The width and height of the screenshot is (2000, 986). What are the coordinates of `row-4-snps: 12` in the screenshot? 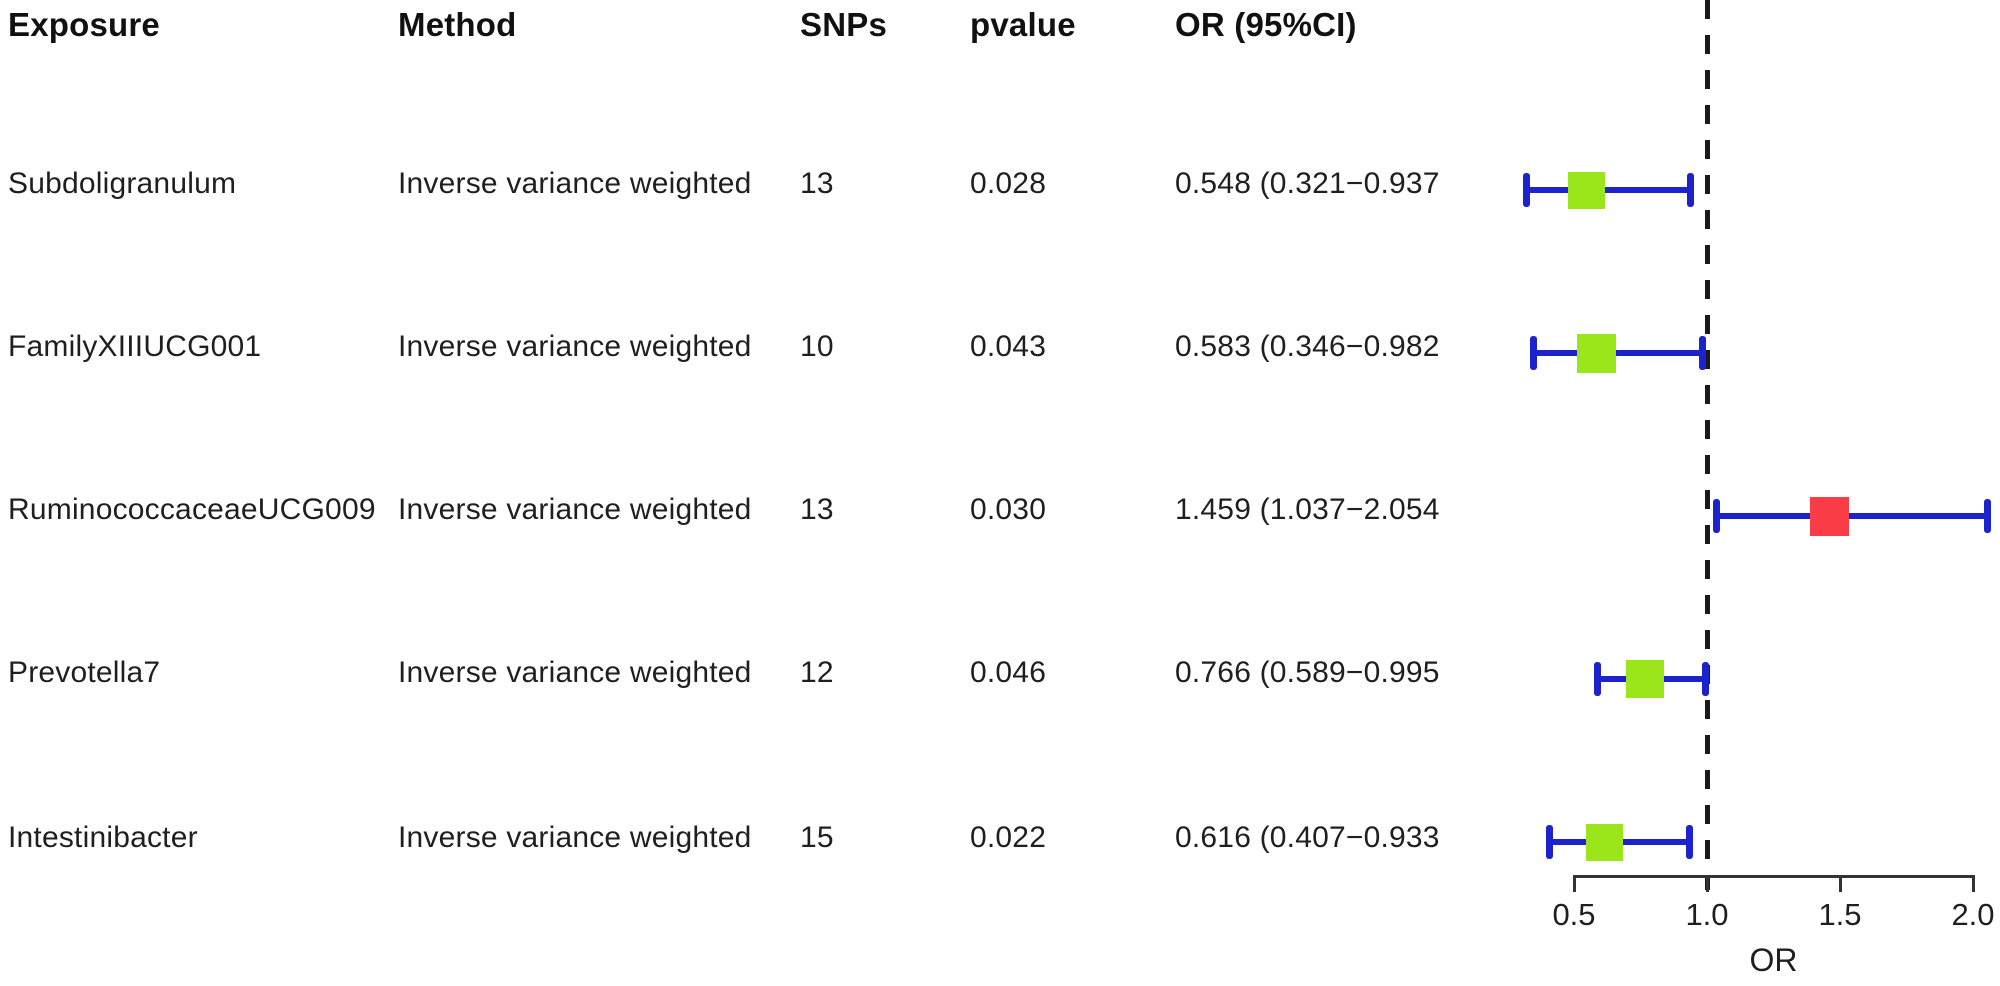 It's located at (817, 672).